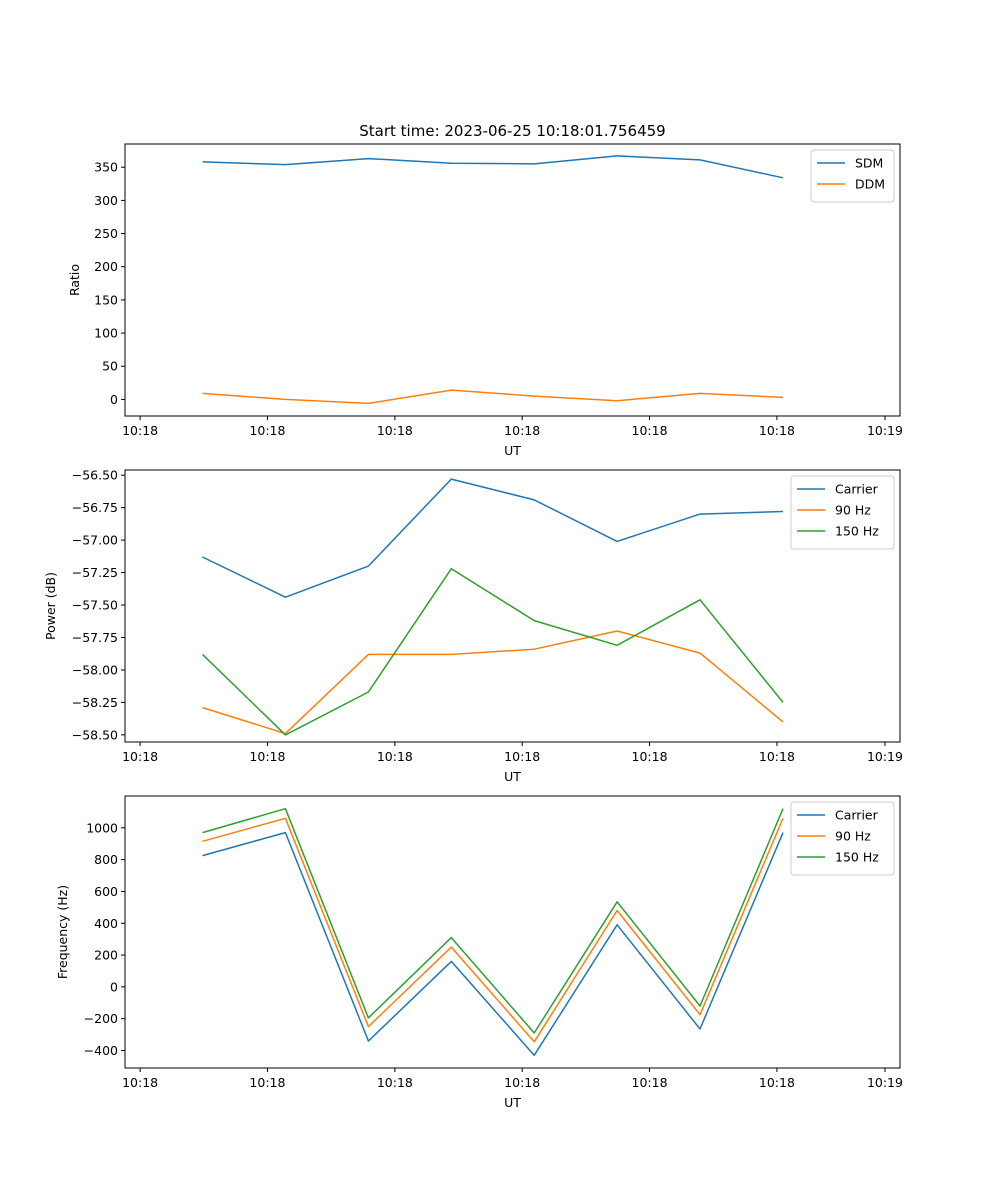 This screenshot has width=1000, height=1200. What do you see at coordinates (101, 1050) in the screenshot?
I see `y-tick-label: −400` at bounding box center [101, 1050].